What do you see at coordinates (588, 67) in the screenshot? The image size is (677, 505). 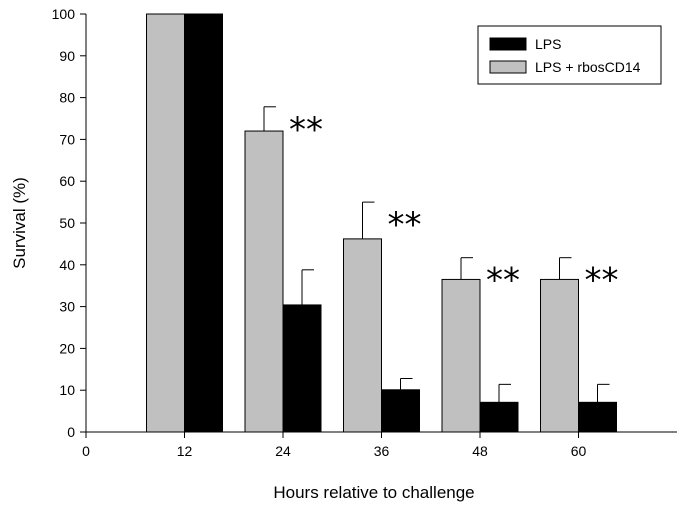 I see `legend-label-lps-rboscd14: LPS + rbosCD14` at bounding box center [588, 67].